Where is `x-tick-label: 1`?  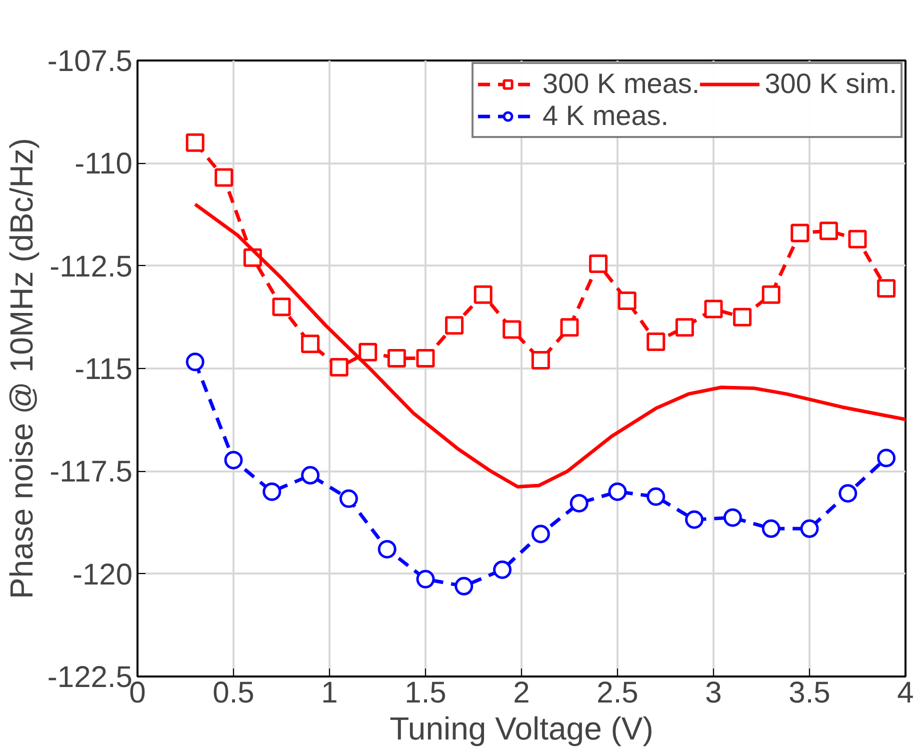
x-tick-label: 1 is located at coordinates (329, 693).